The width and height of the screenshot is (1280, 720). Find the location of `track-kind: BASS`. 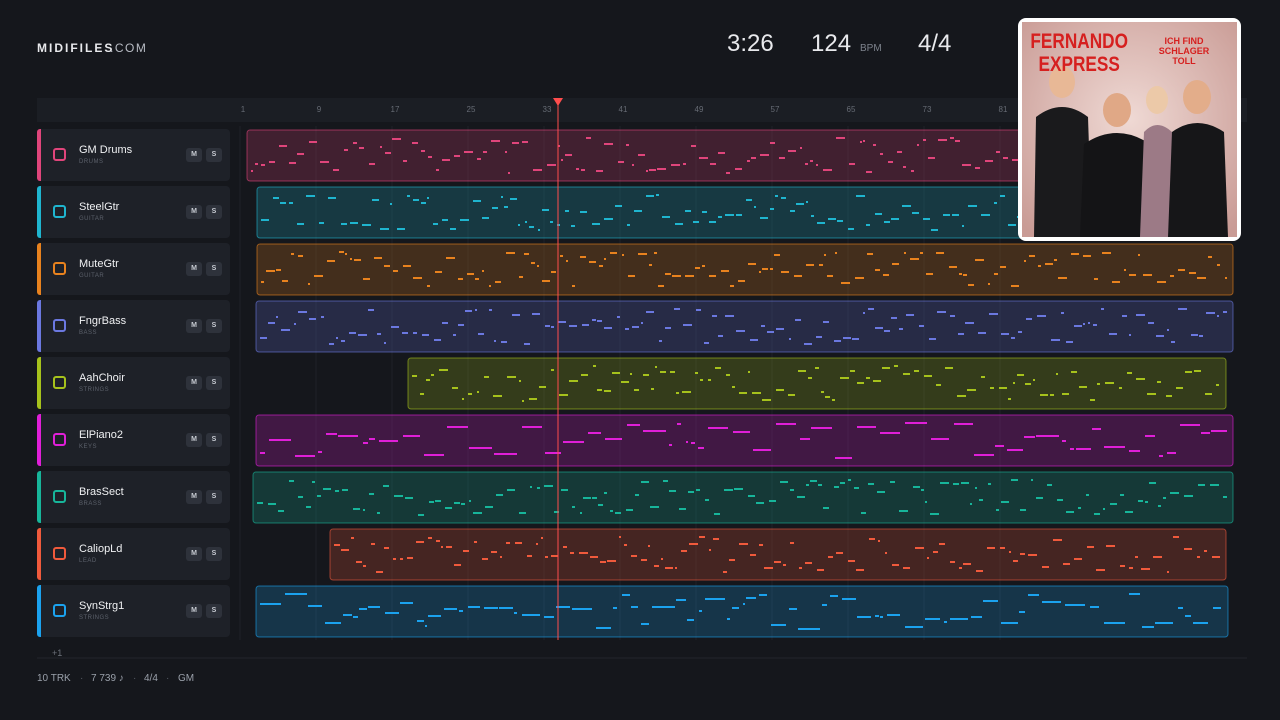

track-kind: BASS is located at coordinates (88, 333).